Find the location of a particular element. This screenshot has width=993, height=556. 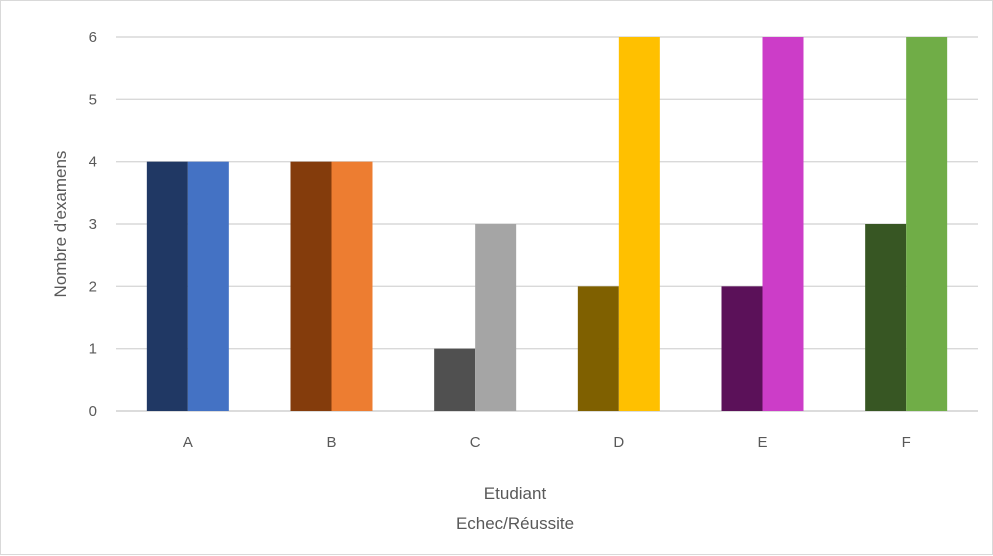

y-tick-label: 0 is located at coordinates (93, 411).